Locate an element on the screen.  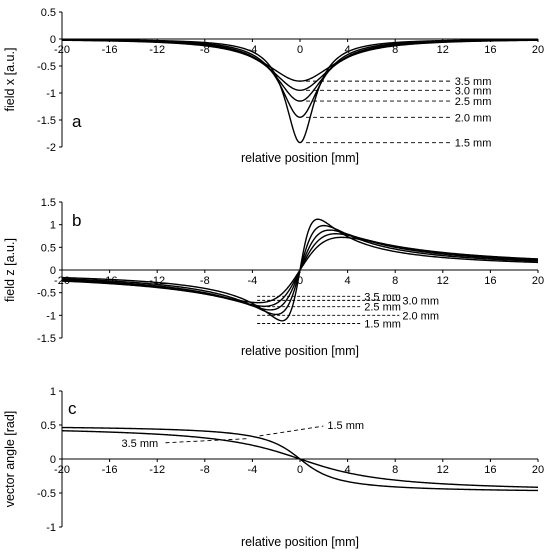
panel-c-letter: c is located at coordinates (72, 408).